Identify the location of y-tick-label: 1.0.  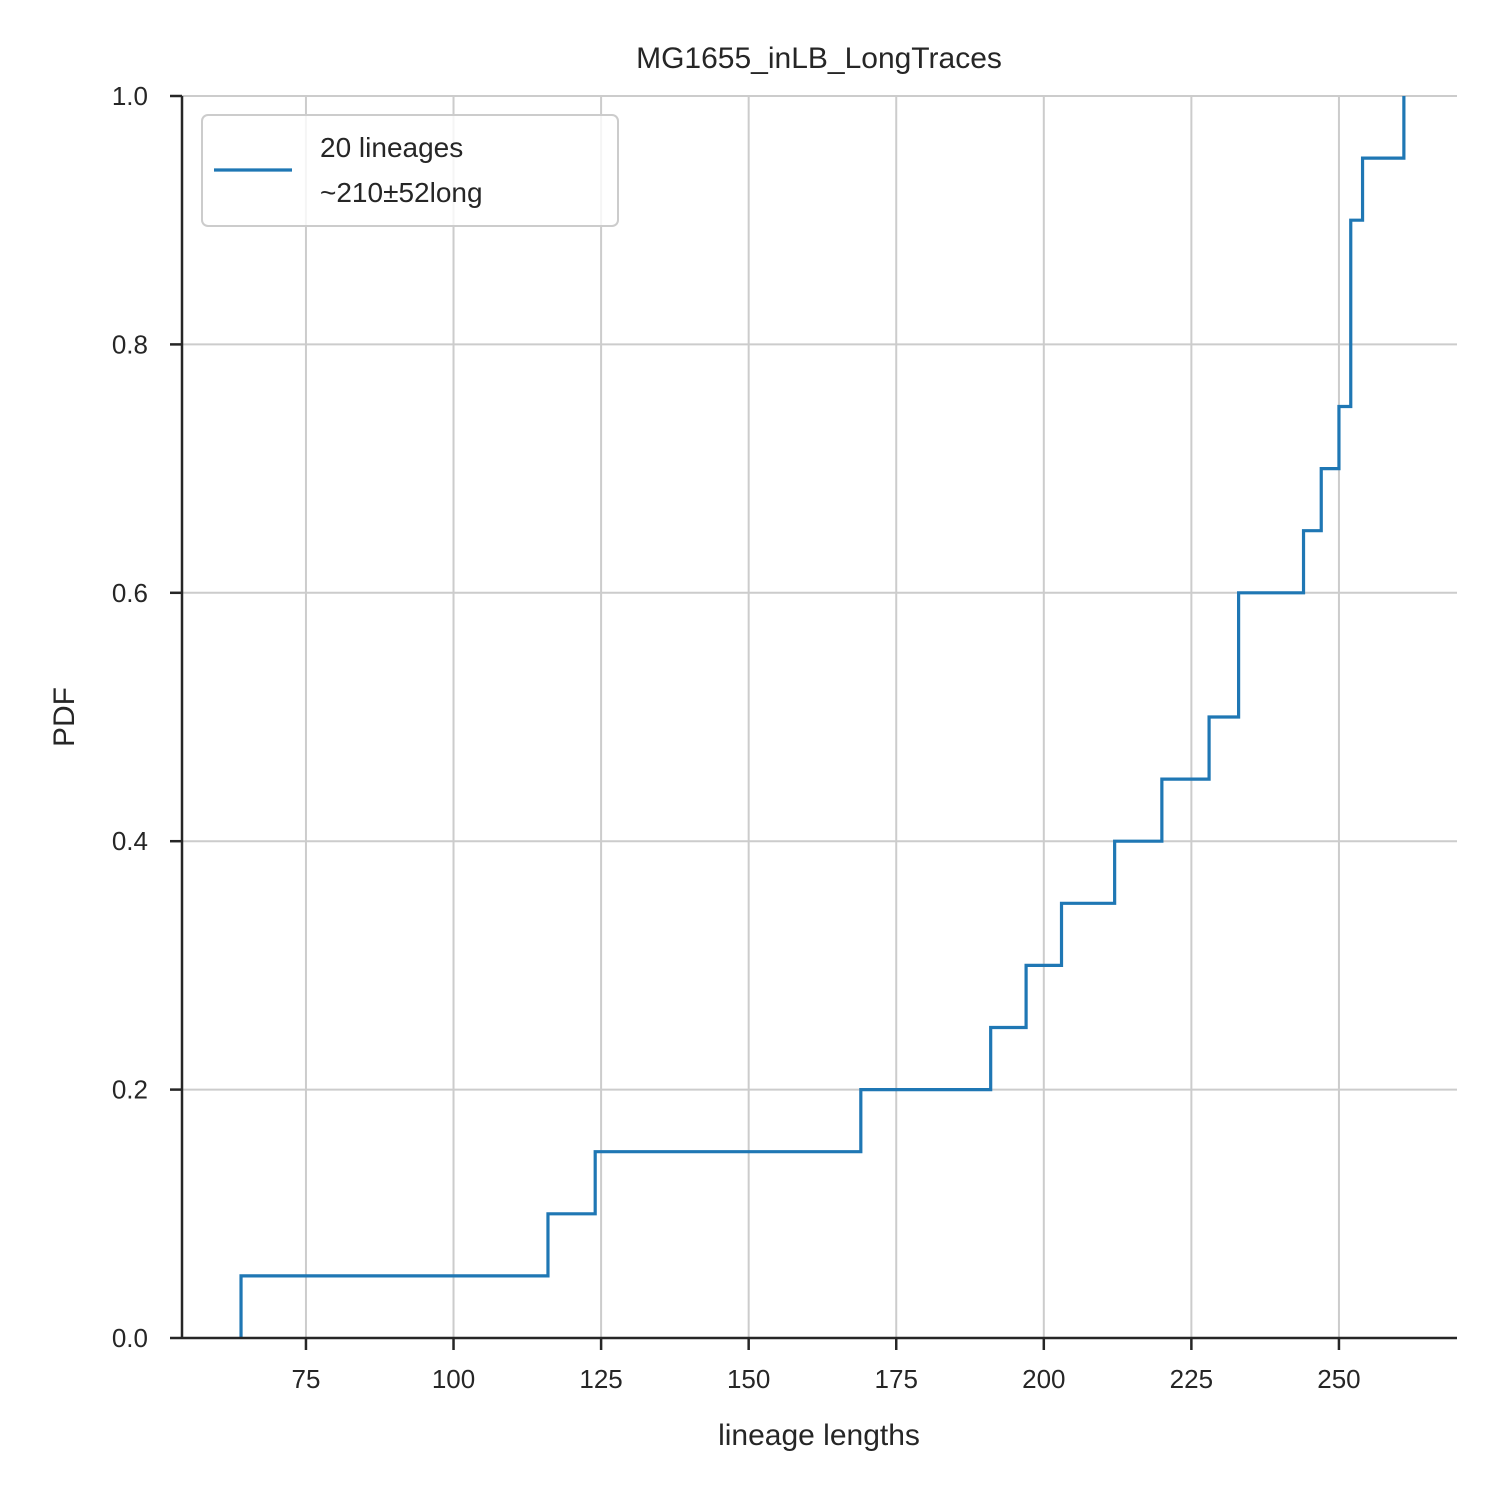
(130, 96).